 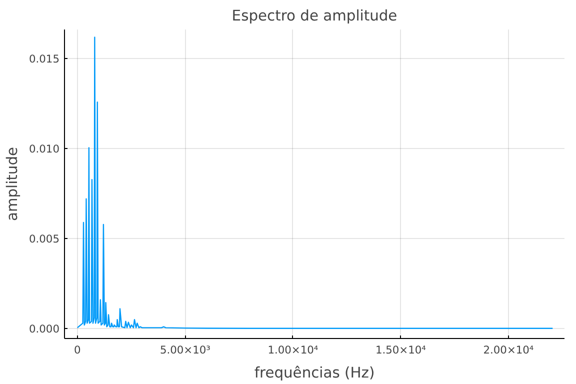 I want to click on x-tick-label: 2.00×10⁴, so click(x=508, y=350).